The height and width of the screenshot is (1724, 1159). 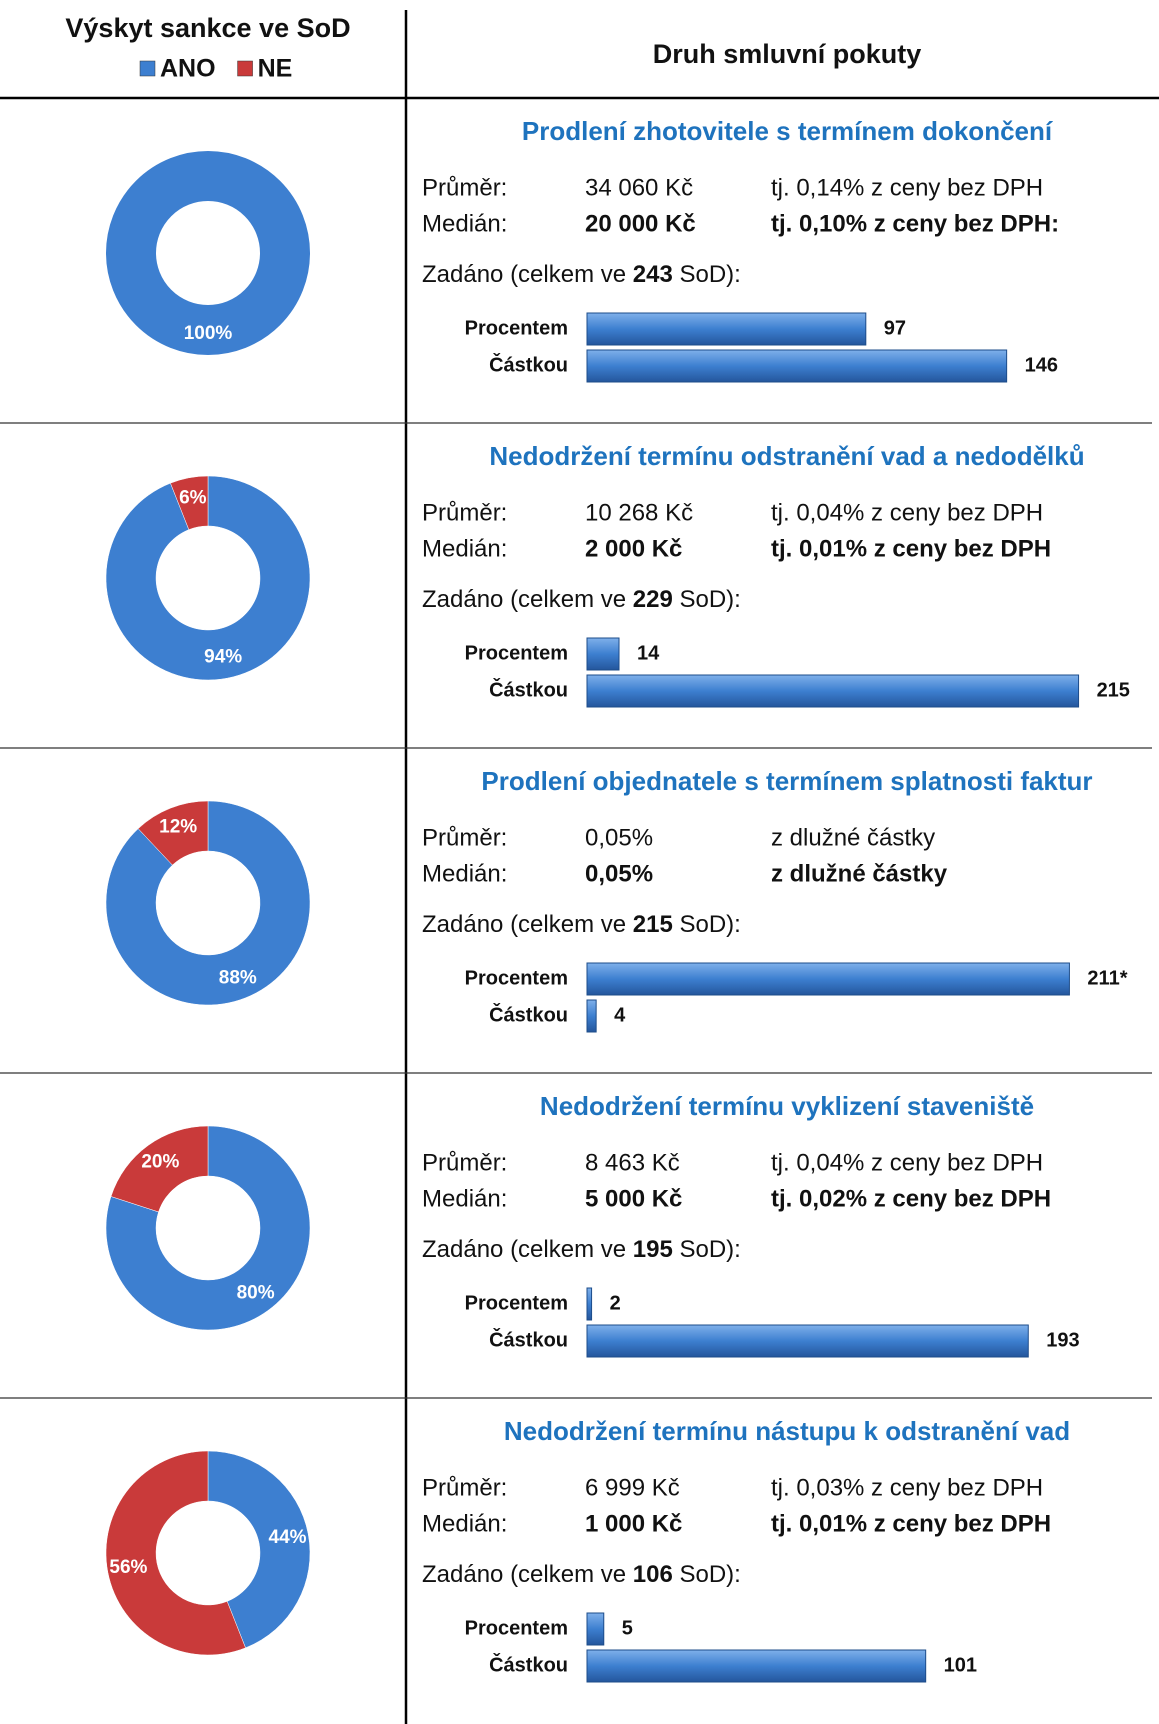 What do you see at coordinates (238, 977) in the screenshot?
I see `donut-label: 88%` at bounding box center [238, 977].